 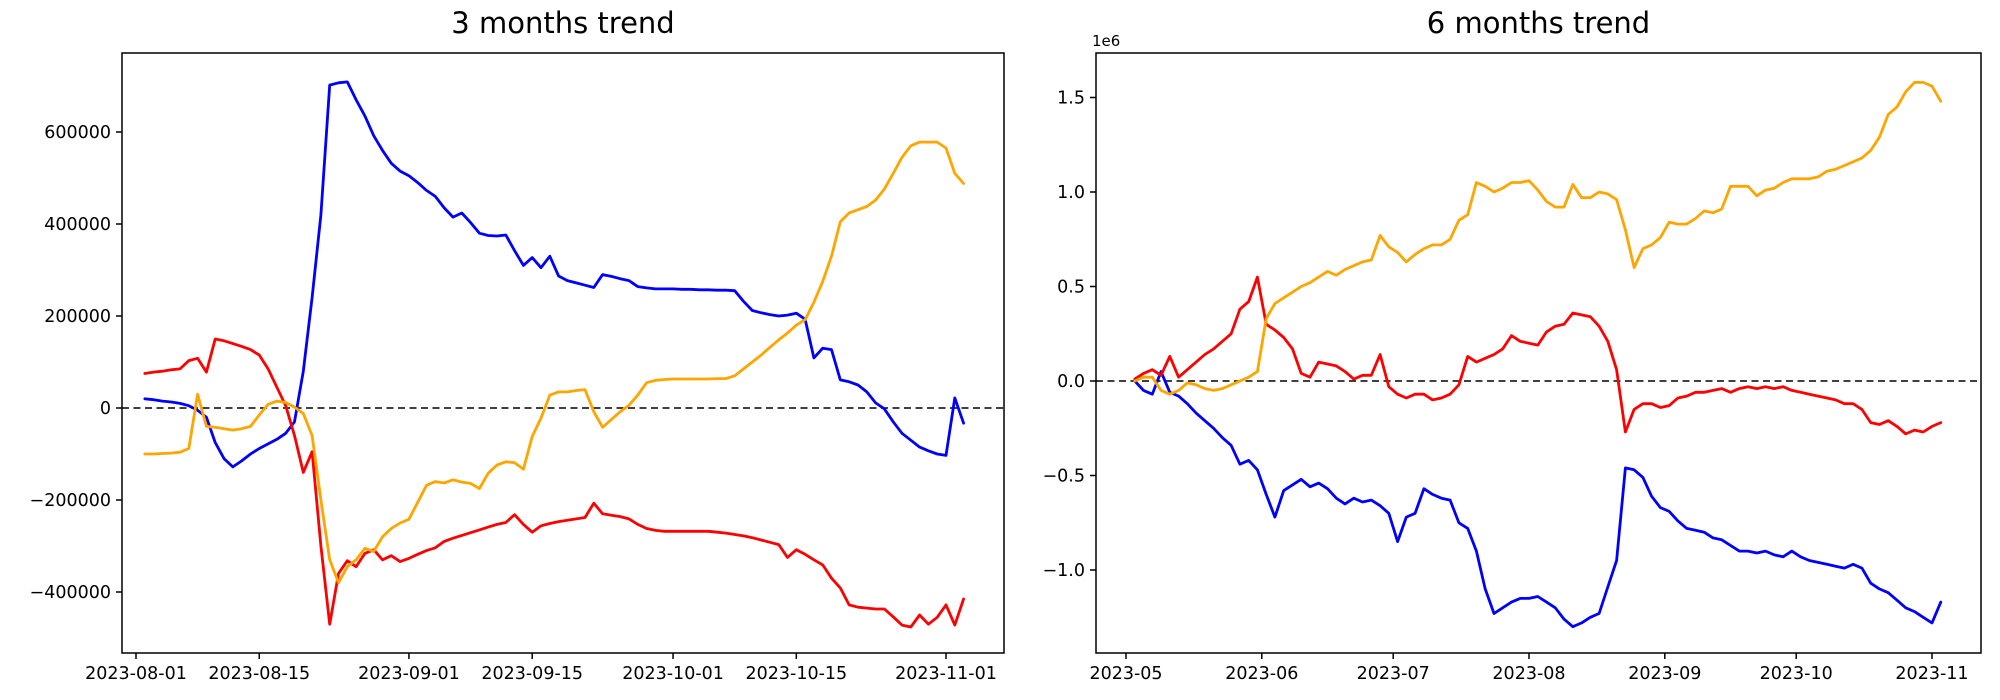 I want to click on chart-title-6-months: 6 months trend, so click(x=1538, y=23).